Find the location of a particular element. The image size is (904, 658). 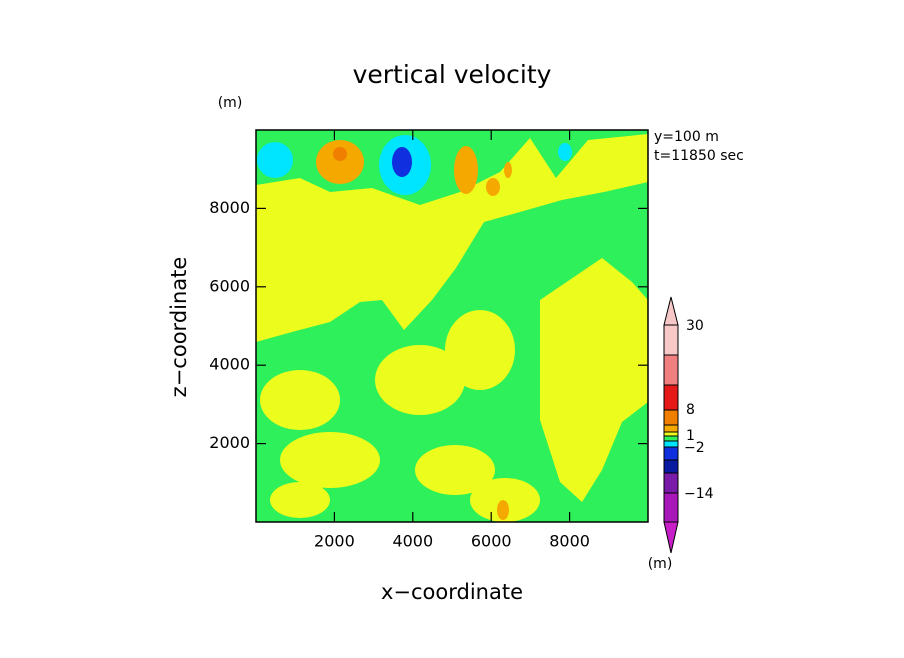

x-tick-label: 2000 is located at coordinates (334, 541).